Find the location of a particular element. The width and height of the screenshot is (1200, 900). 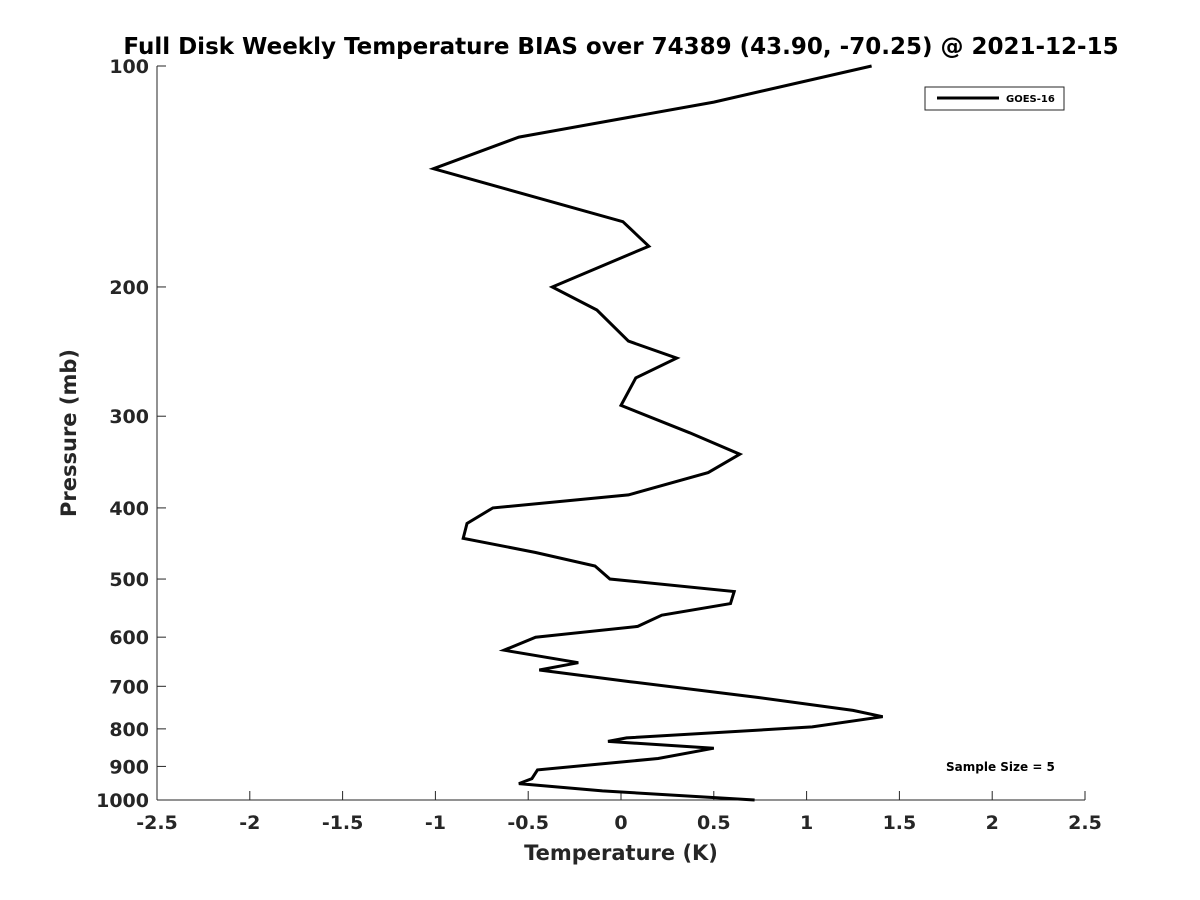

x-axis-label: Temperature (K) is located at coordinates (621, 853).